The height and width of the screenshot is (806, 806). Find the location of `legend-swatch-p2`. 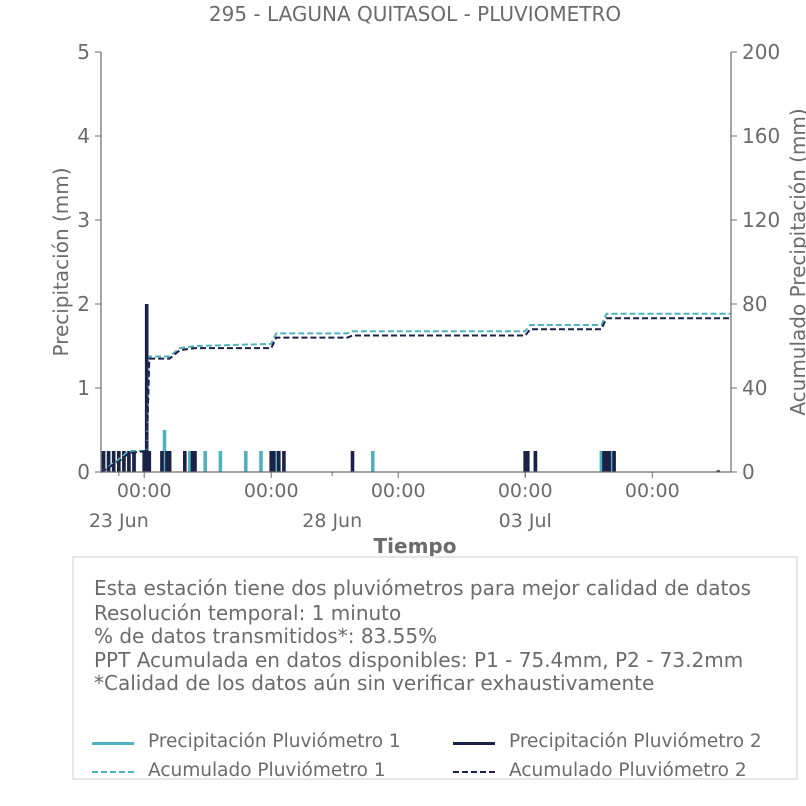

legend-swatch-p2 is located at coordinates (474, 743).